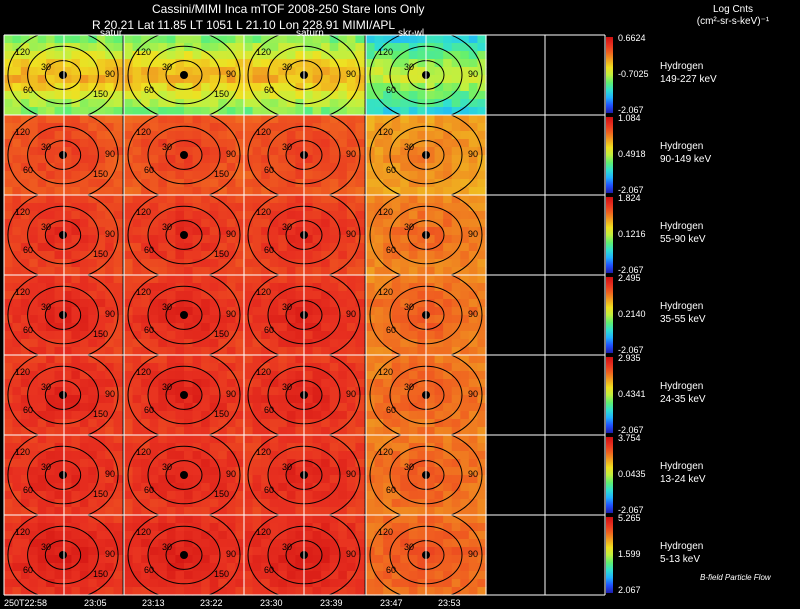 This screenshot has height=609, width=800. Describe the element at coordinates (683, 399) in the screenshot. I see `energy-label: 24-35 keV` at that location.